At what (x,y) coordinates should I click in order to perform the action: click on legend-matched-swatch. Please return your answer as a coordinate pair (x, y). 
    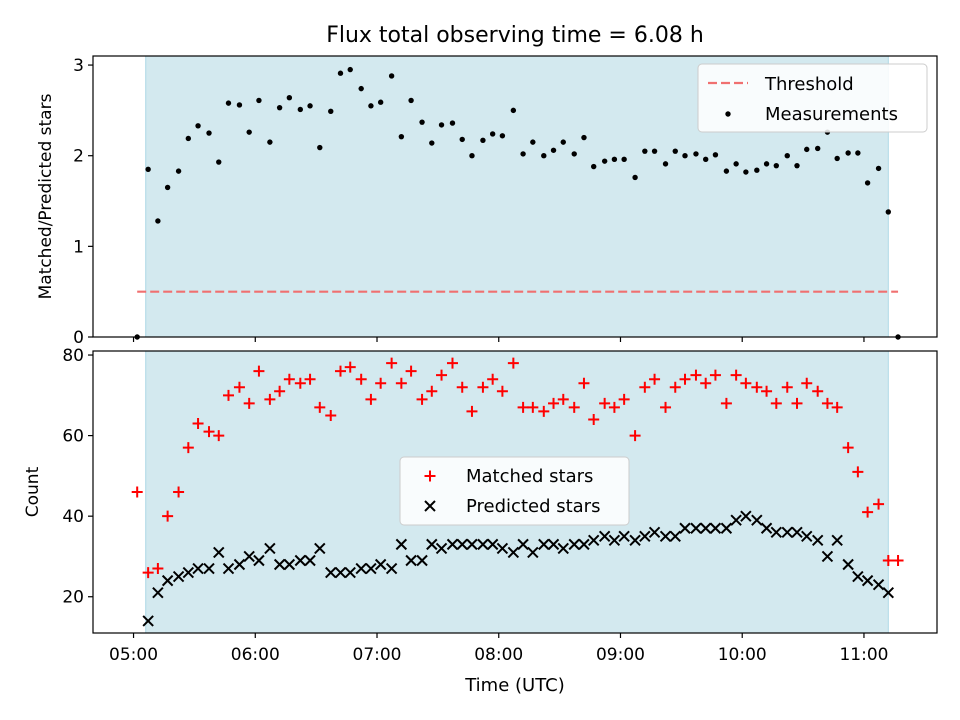
    Looking at the image, I should click on (430, 476).